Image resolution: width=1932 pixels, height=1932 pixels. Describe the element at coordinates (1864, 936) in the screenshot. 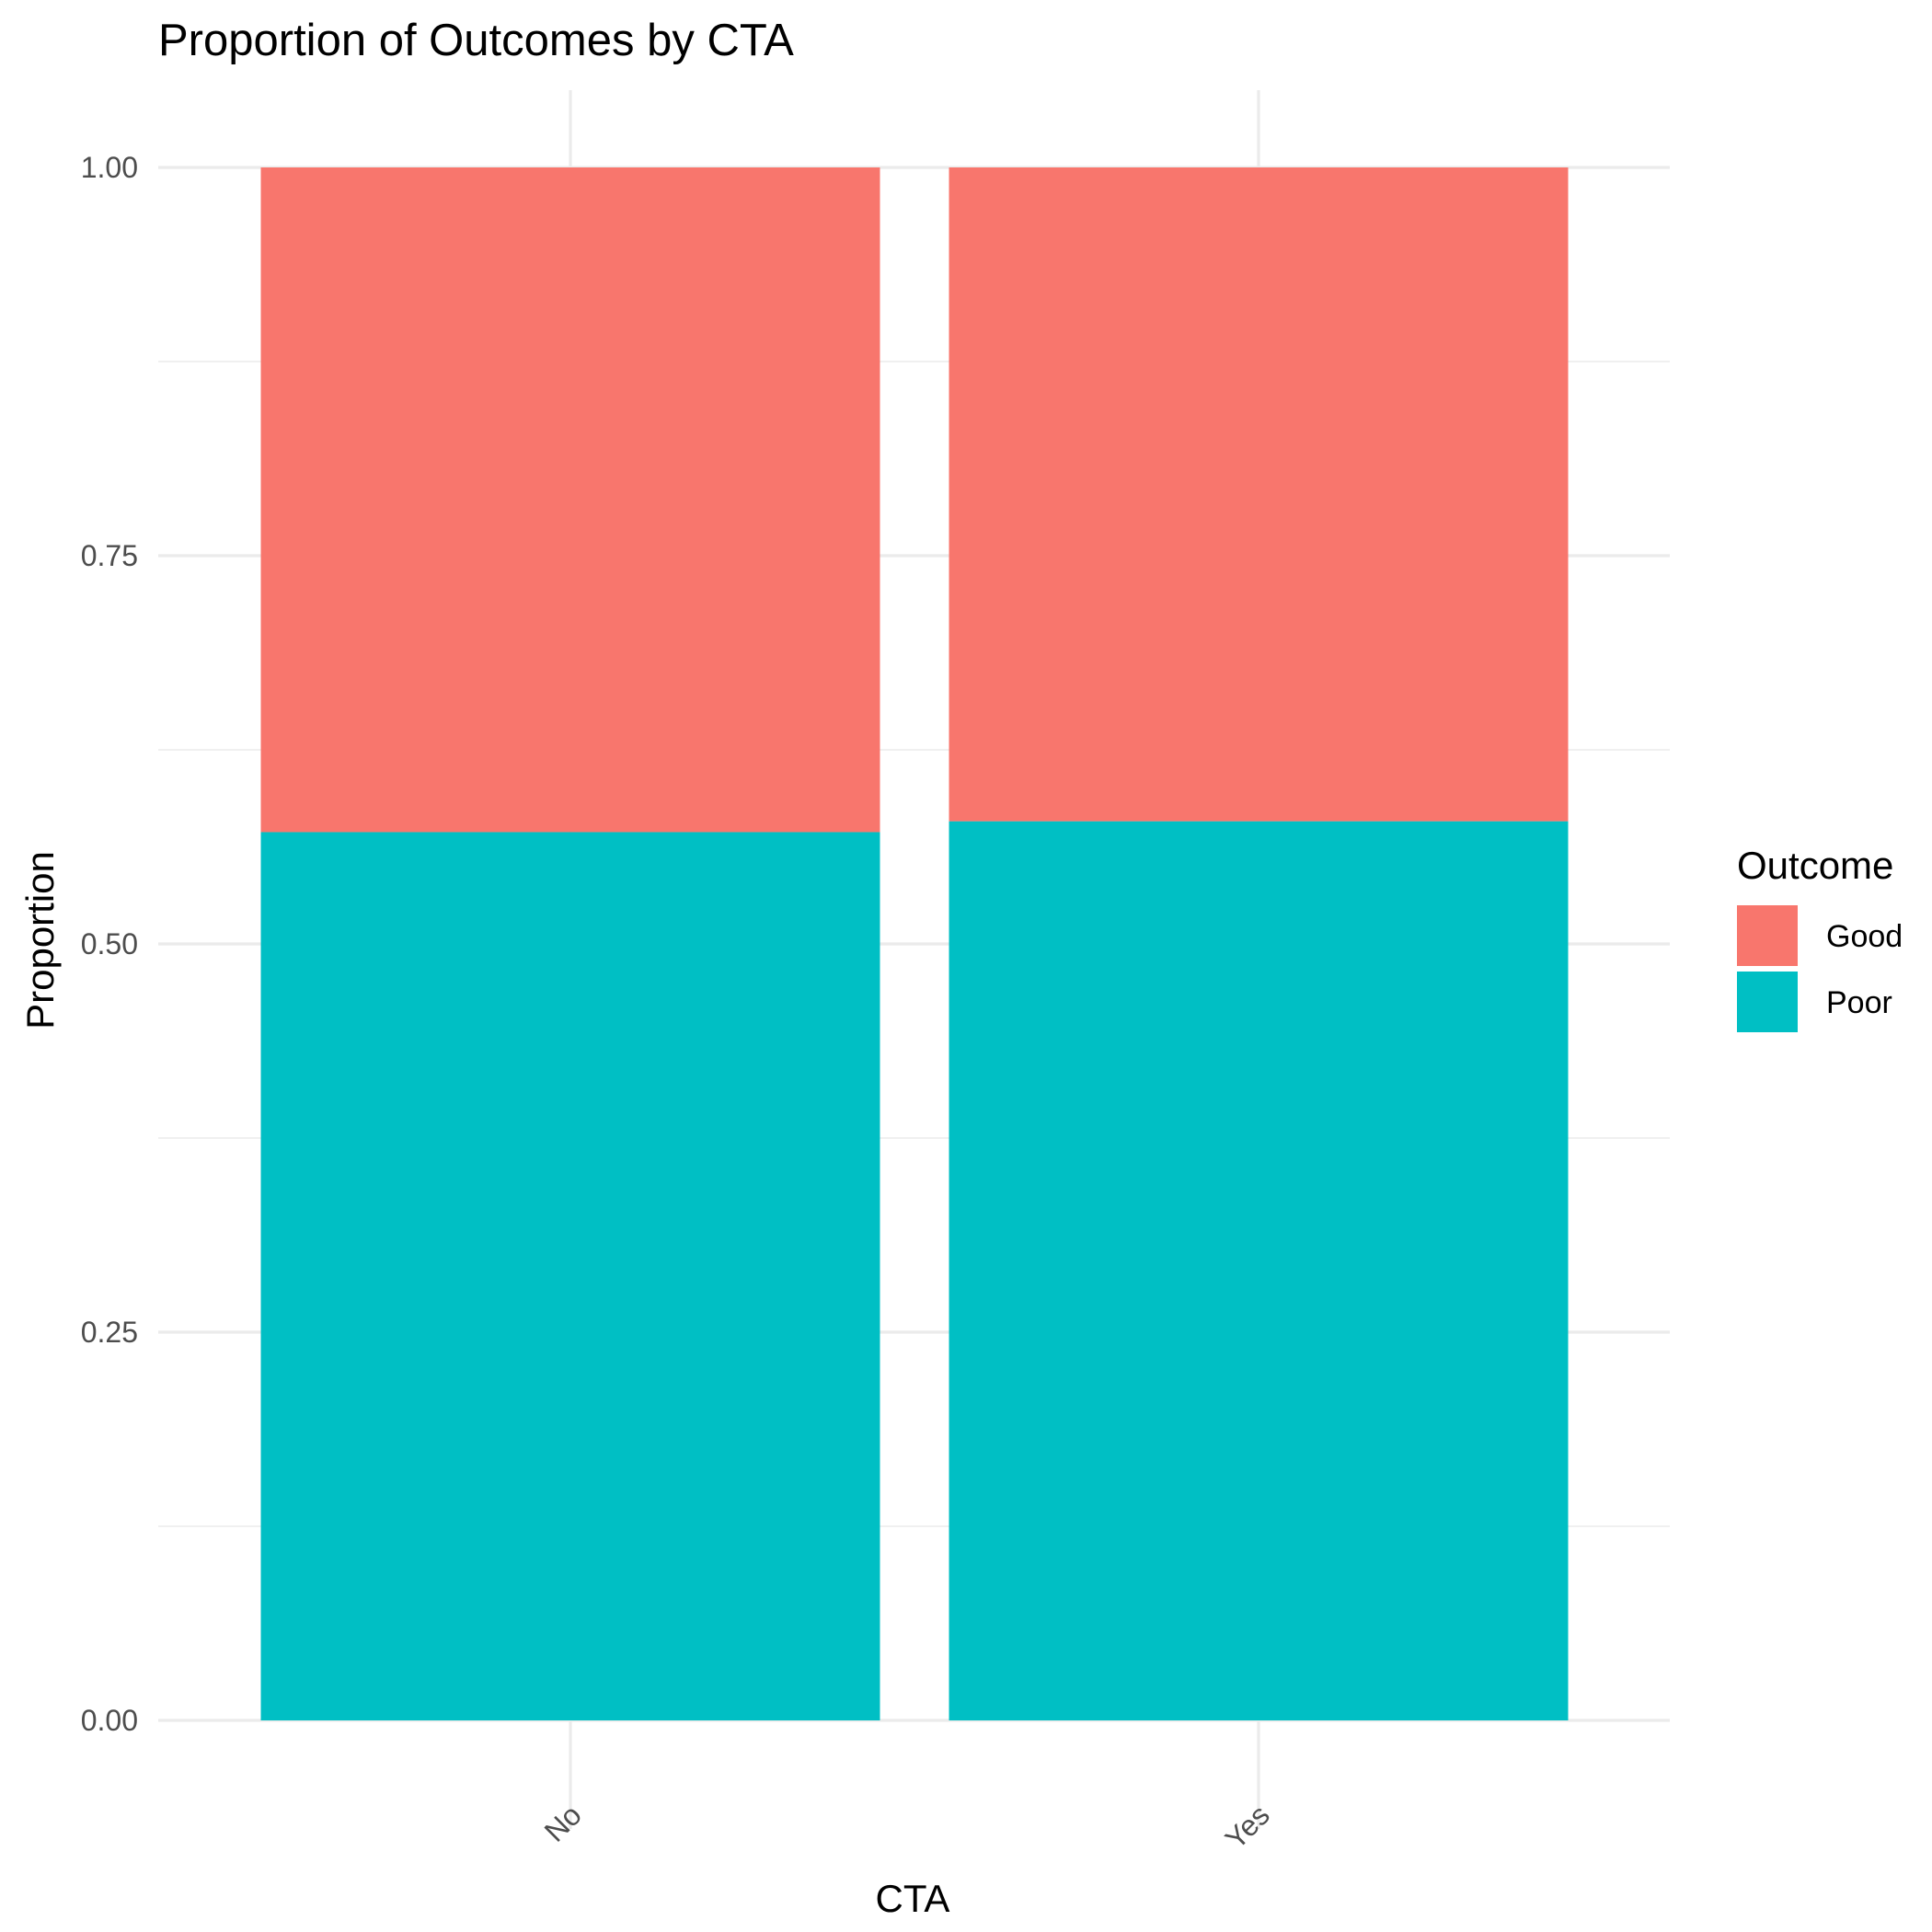

I see `legend-label-good: Good` at that location.